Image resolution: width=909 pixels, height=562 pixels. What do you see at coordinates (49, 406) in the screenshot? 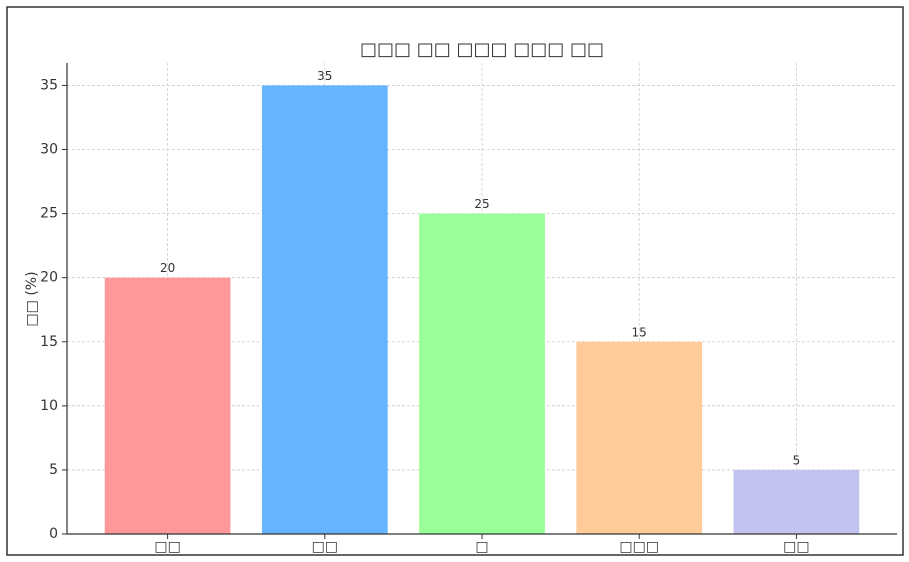
I see `y-tick-label: 10` at bounding box center [49, 406].